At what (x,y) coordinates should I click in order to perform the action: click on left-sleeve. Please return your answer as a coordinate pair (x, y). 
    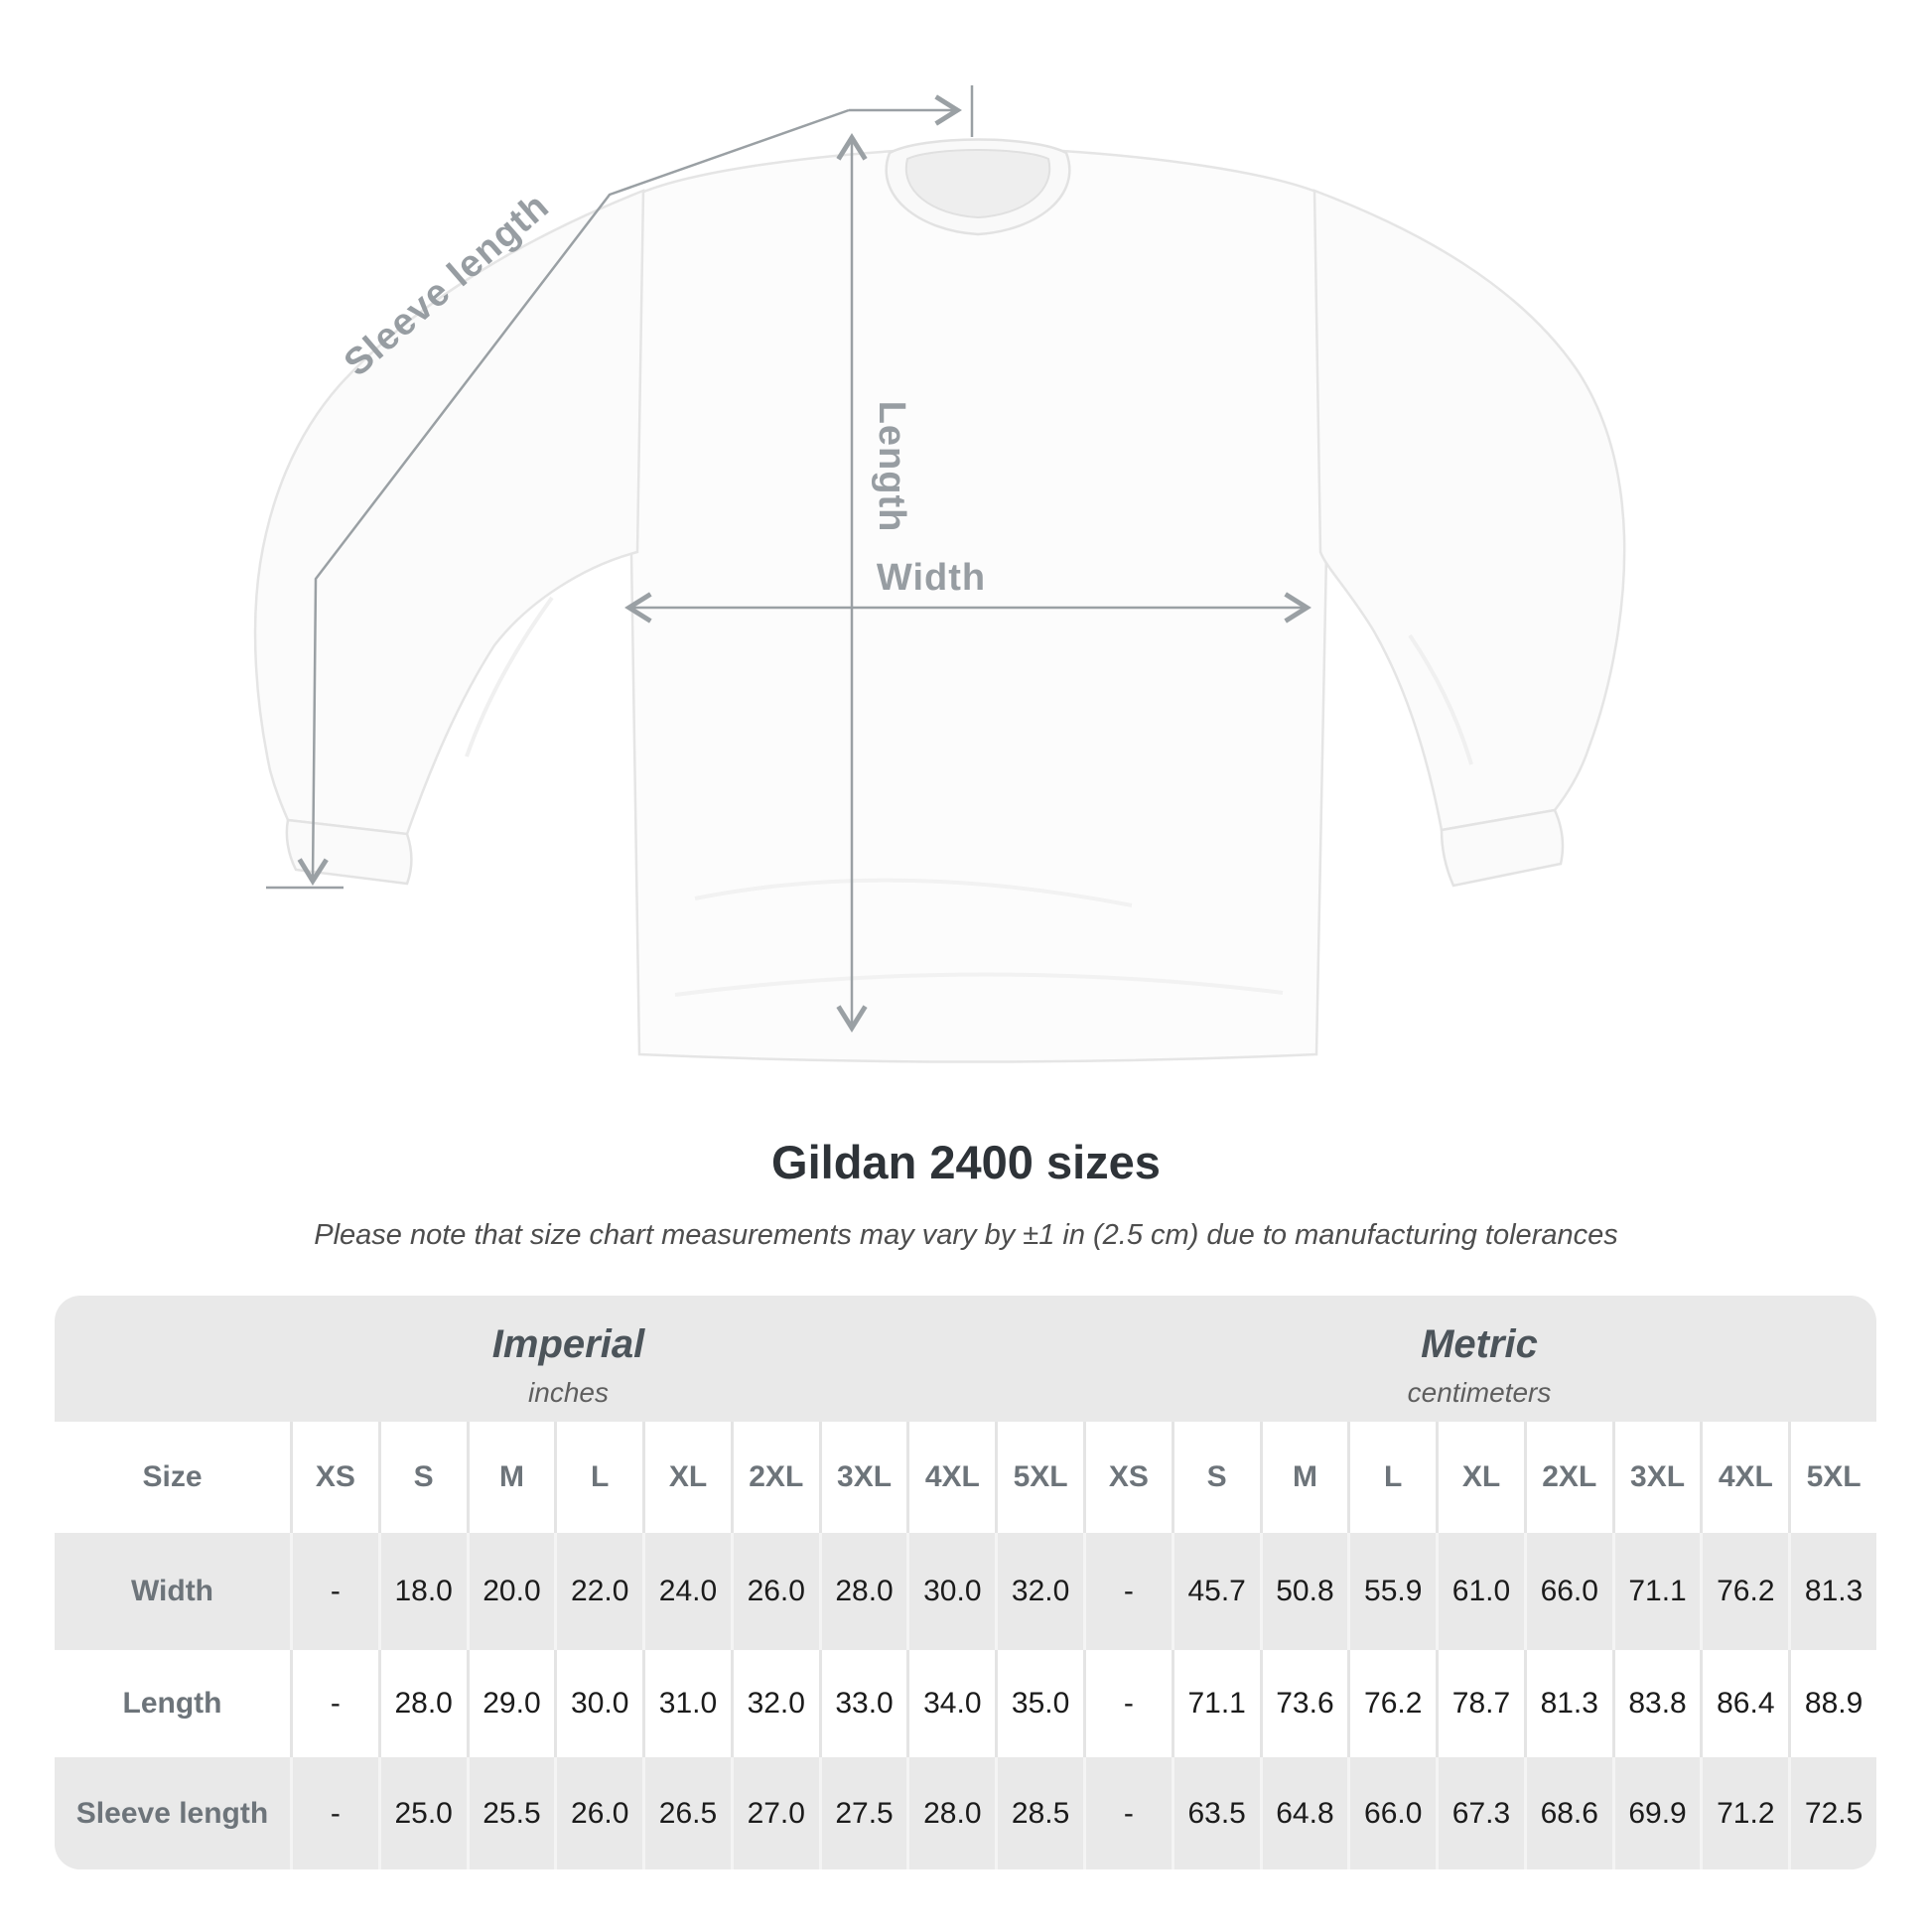
    Looking at the image, I should click on (449, 512).